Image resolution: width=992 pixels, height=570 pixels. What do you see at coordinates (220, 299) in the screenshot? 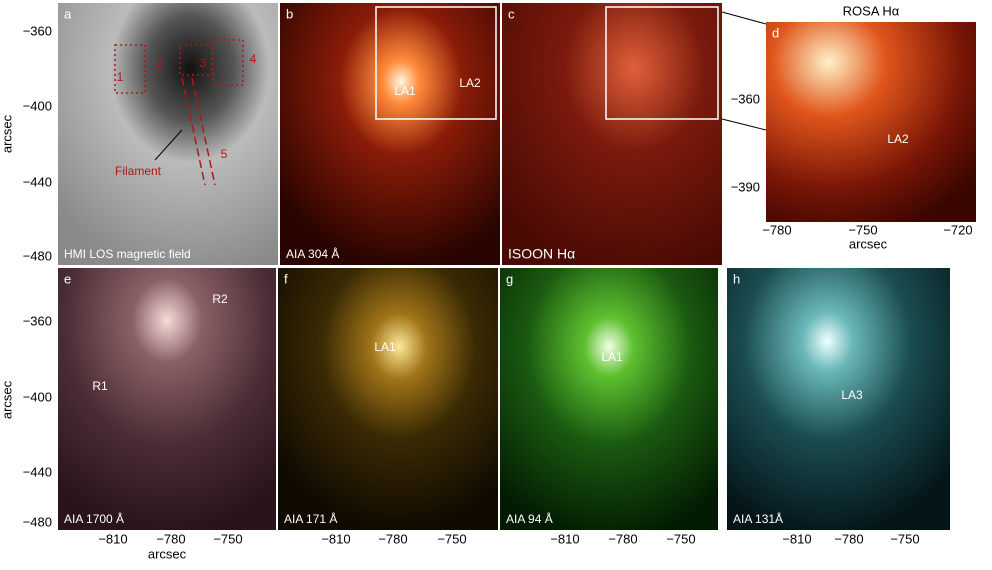
I see `annotation: R2` at bounding box center [220, 299].